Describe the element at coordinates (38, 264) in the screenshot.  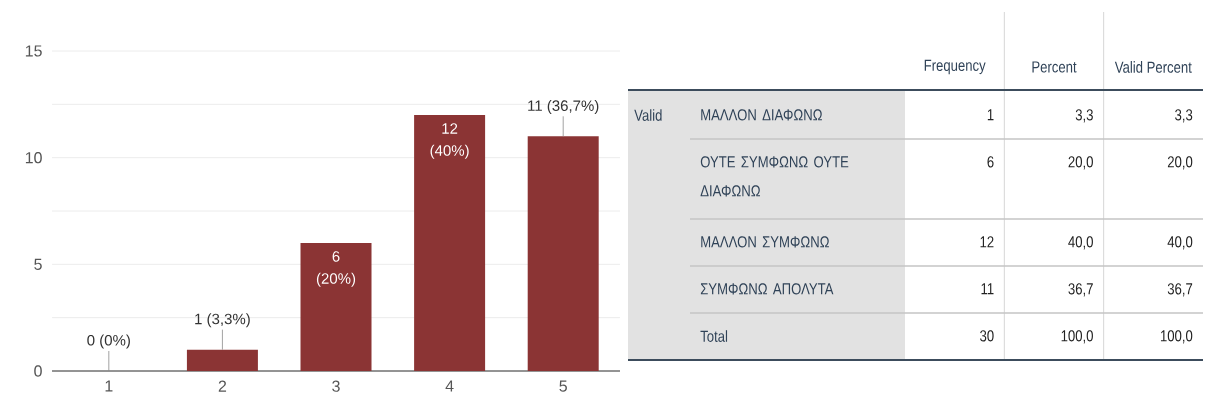
I see `y-tick-label: 5` at that location.